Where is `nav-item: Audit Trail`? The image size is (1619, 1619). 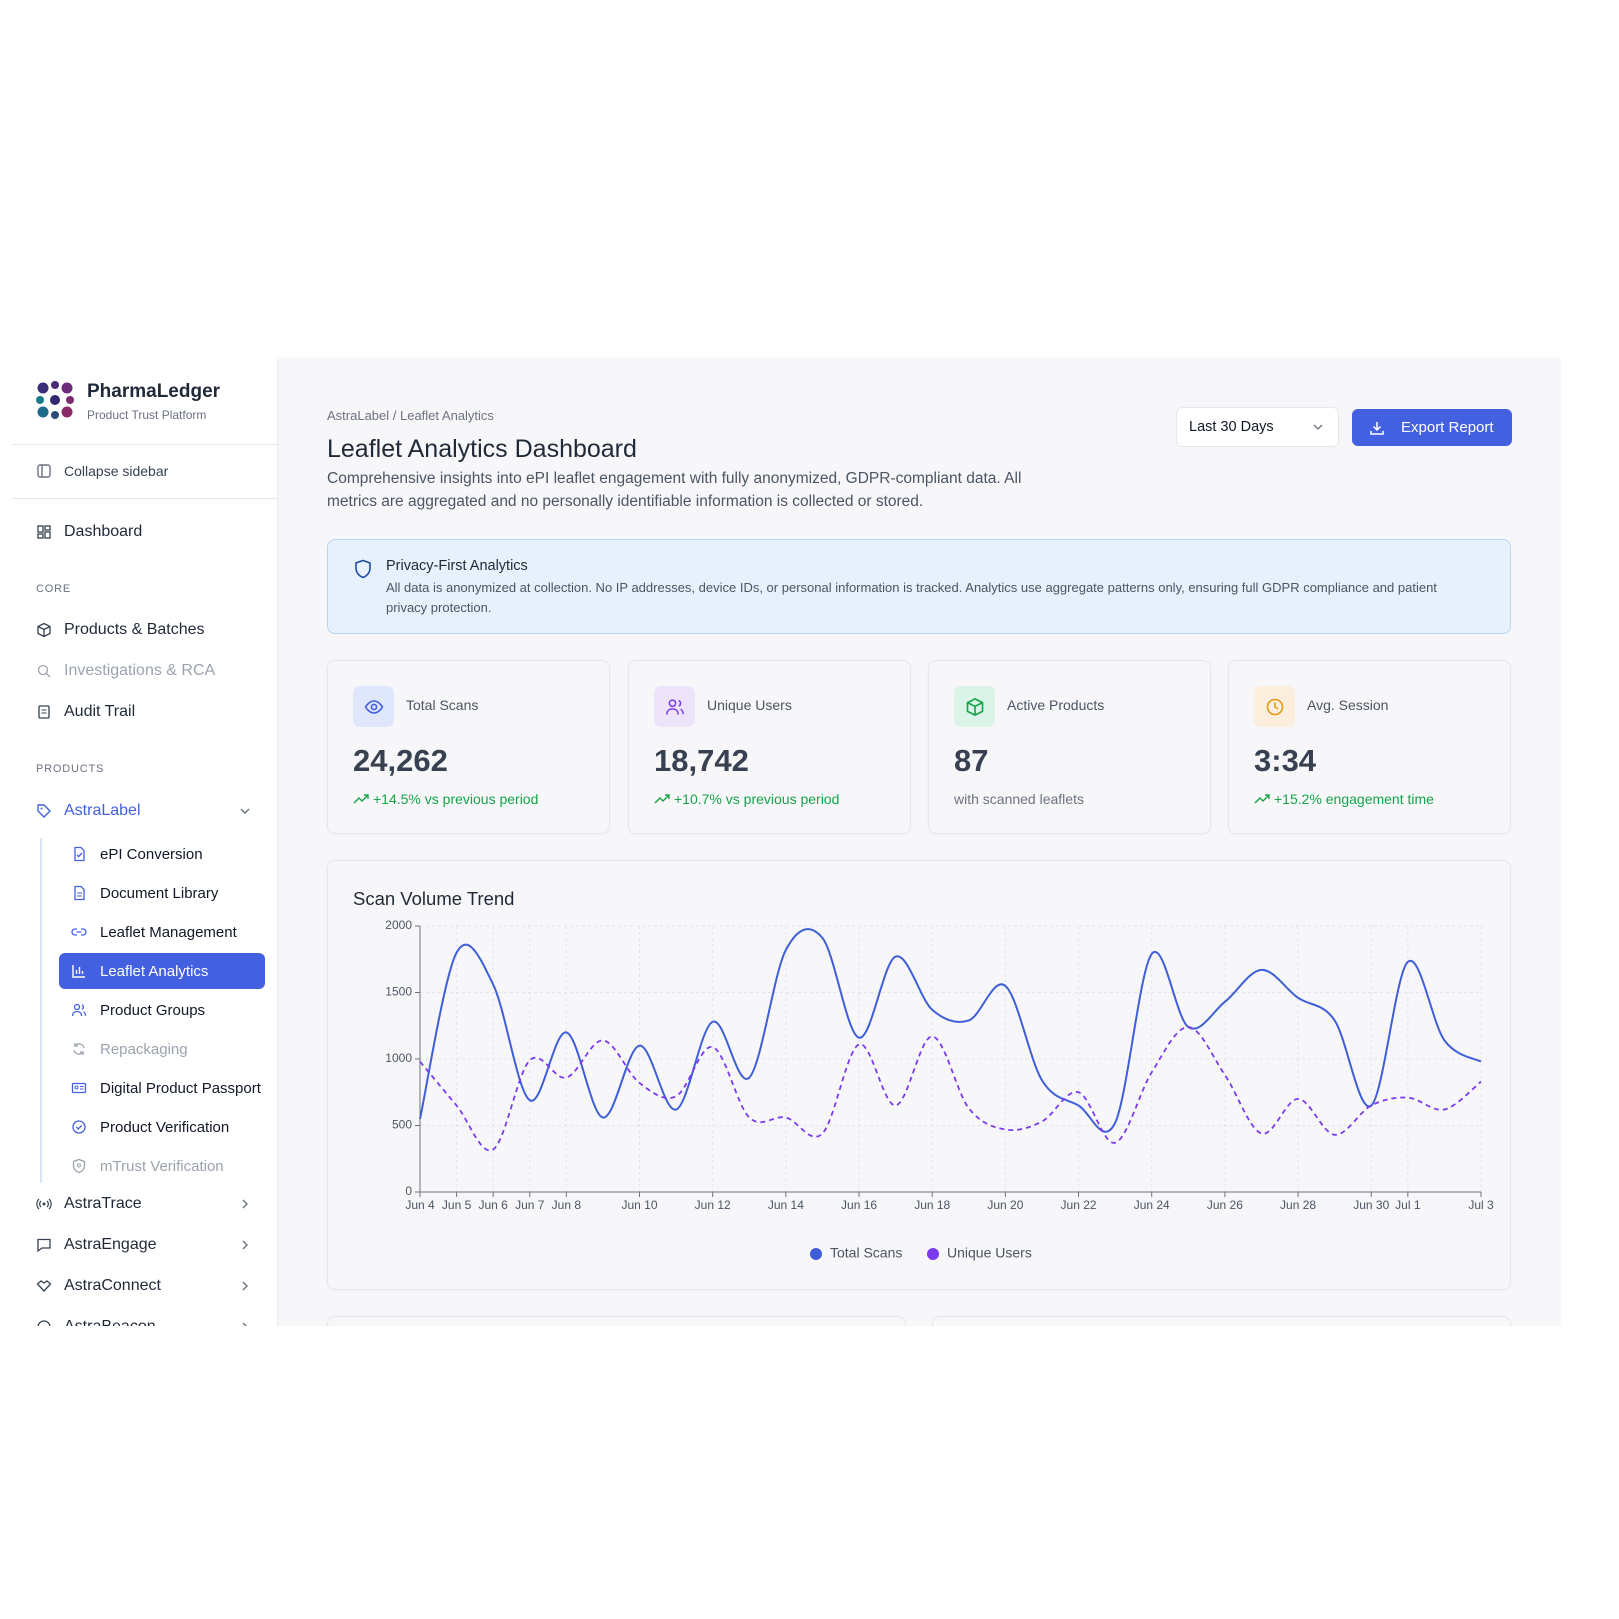
nav-item: Audit Trail is located at coordinates (85, 712).